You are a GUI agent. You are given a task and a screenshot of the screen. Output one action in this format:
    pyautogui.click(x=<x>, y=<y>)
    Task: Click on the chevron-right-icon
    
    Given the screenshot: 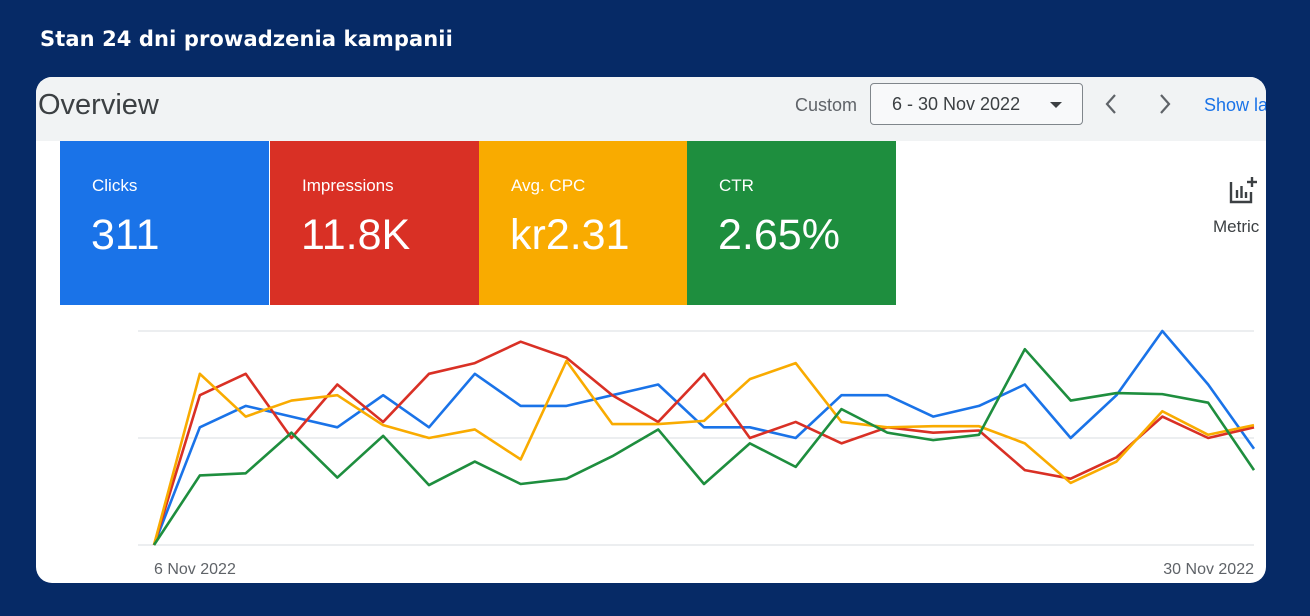 What is the action you would take?
    pyautogui.click(x=1165, y=104)
    